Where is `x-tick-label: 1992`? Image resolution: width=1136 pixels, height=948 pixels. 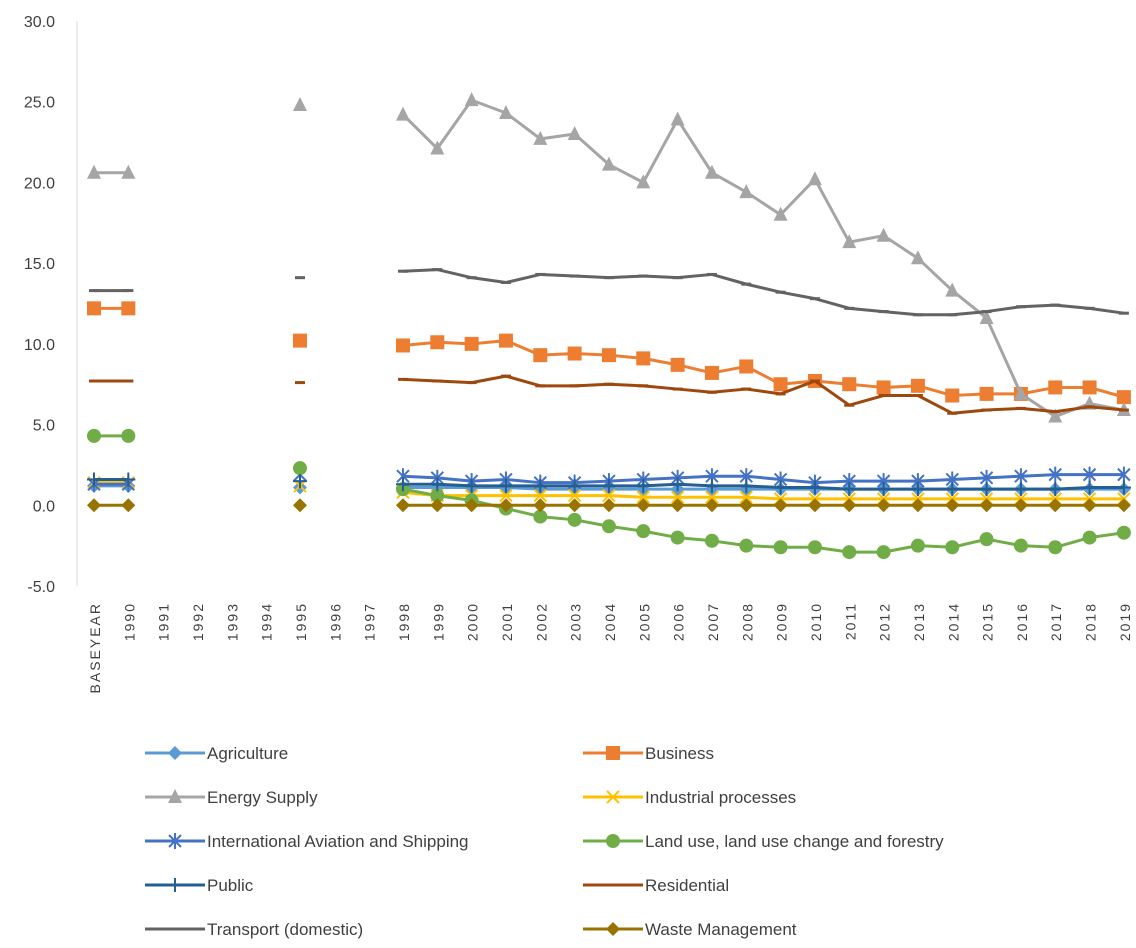
x-tick-label: 1992 is located at coordinates (198, 621).